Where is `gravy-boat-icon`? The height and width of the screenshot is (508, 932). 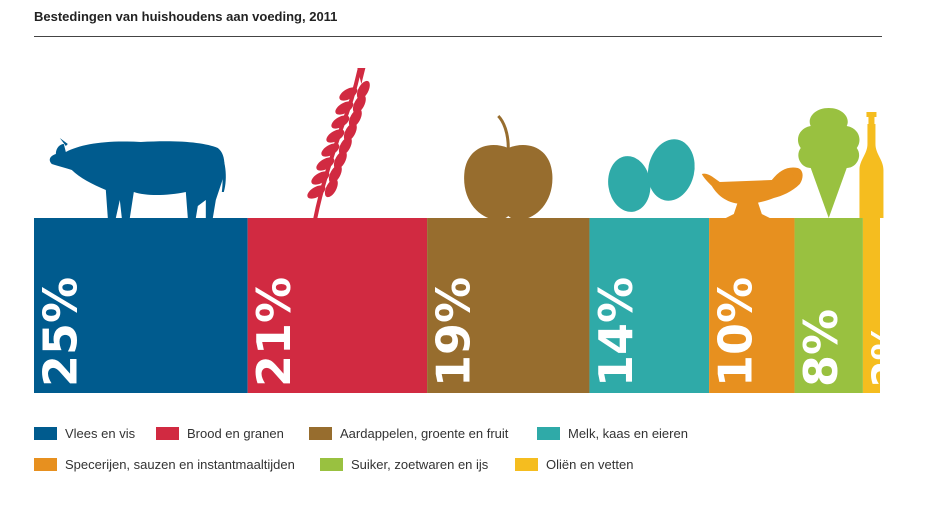 gravy-boat-icon is located at coordinates (752, 192).